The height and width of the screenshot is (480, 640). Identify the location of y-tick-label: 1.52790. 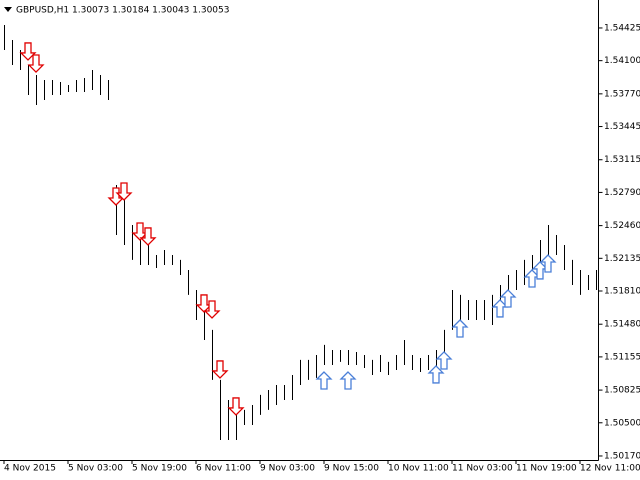
(622, 193).